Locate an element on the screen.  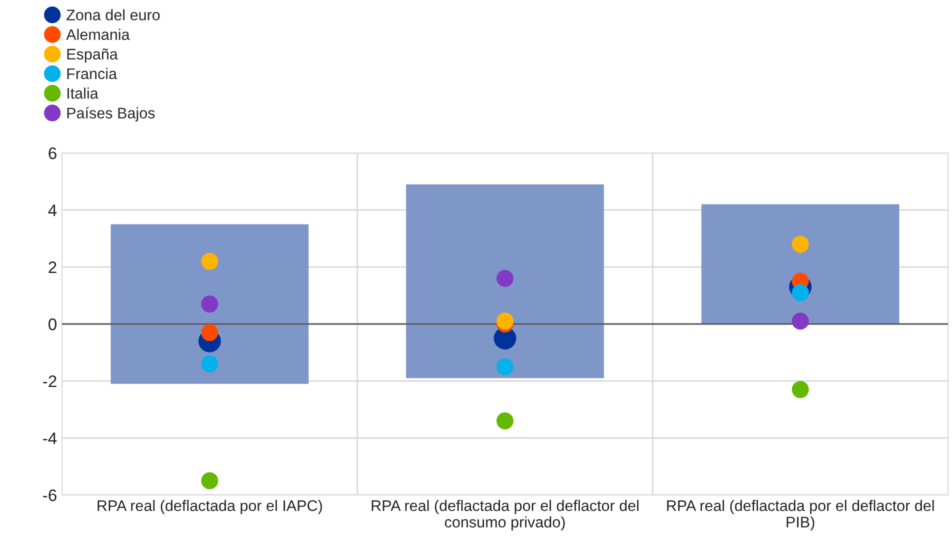
legend-label: Italia is located at coordinates (82, 93).